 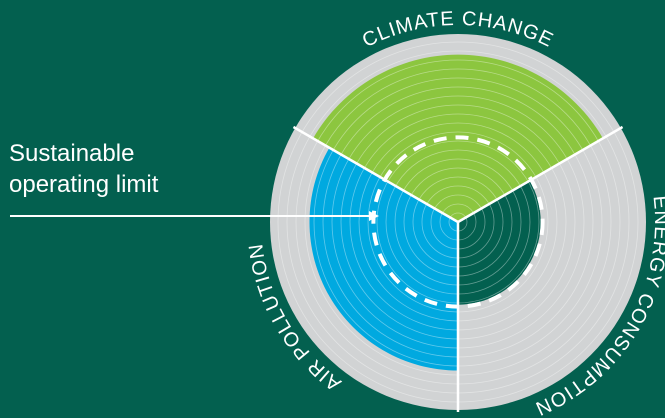 I want to click on limit-label-line1: Sustainable, so click(x=72, y=153).